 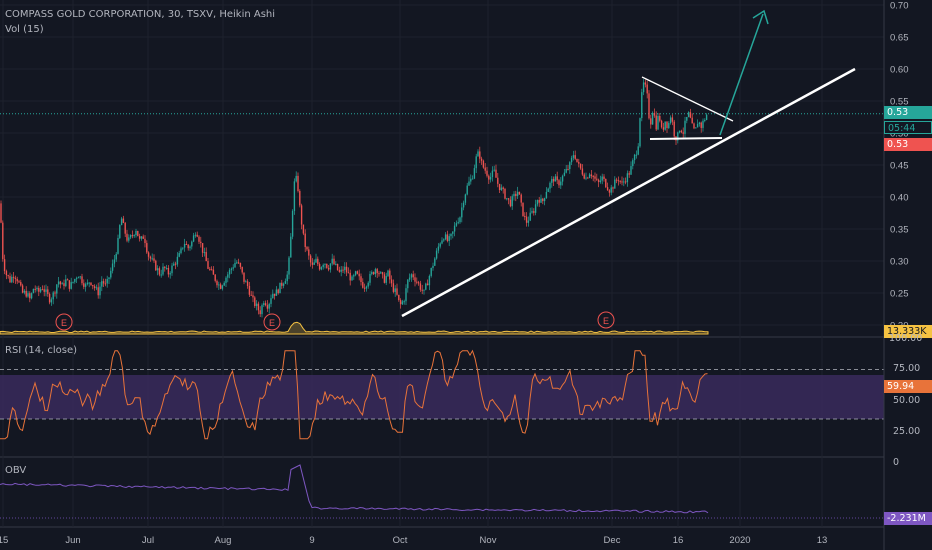 I want to click on rsi-level-25: 25.00, so click(x=907, y=431).